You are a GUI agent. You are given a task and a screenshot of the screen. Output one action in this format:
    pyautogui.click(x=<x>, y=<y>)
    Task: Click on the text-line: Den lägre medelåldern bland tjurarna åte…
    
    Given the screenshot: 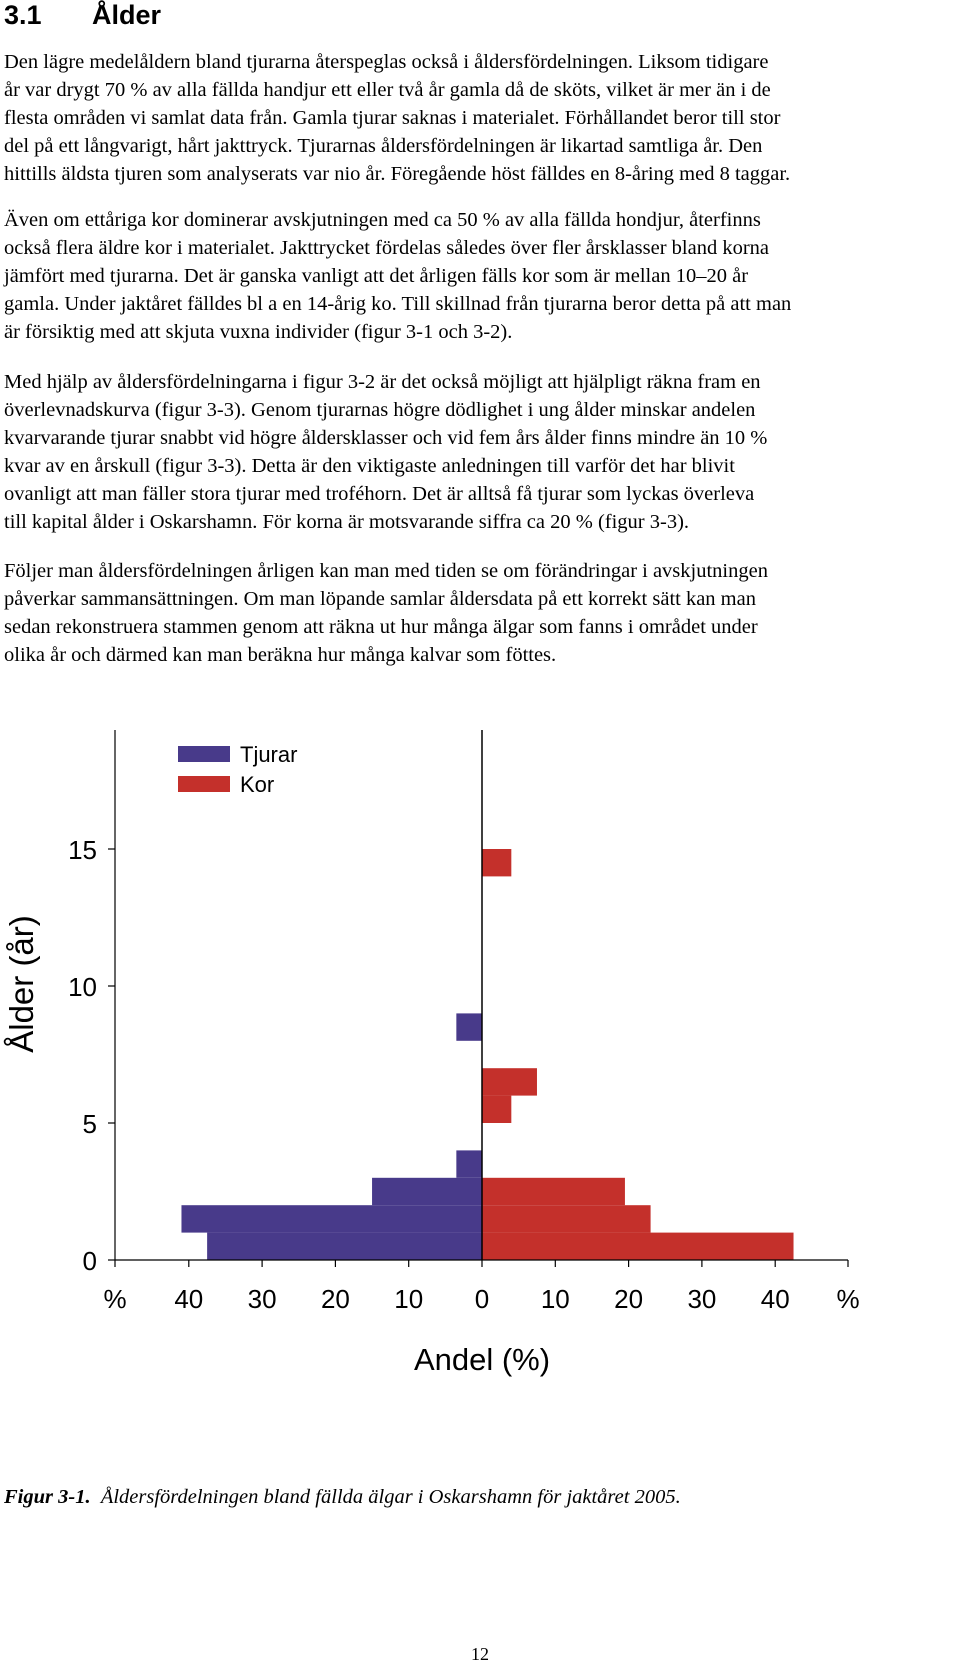 What is the action you would take?
    pyautogui.click(x=386, y=62)
    